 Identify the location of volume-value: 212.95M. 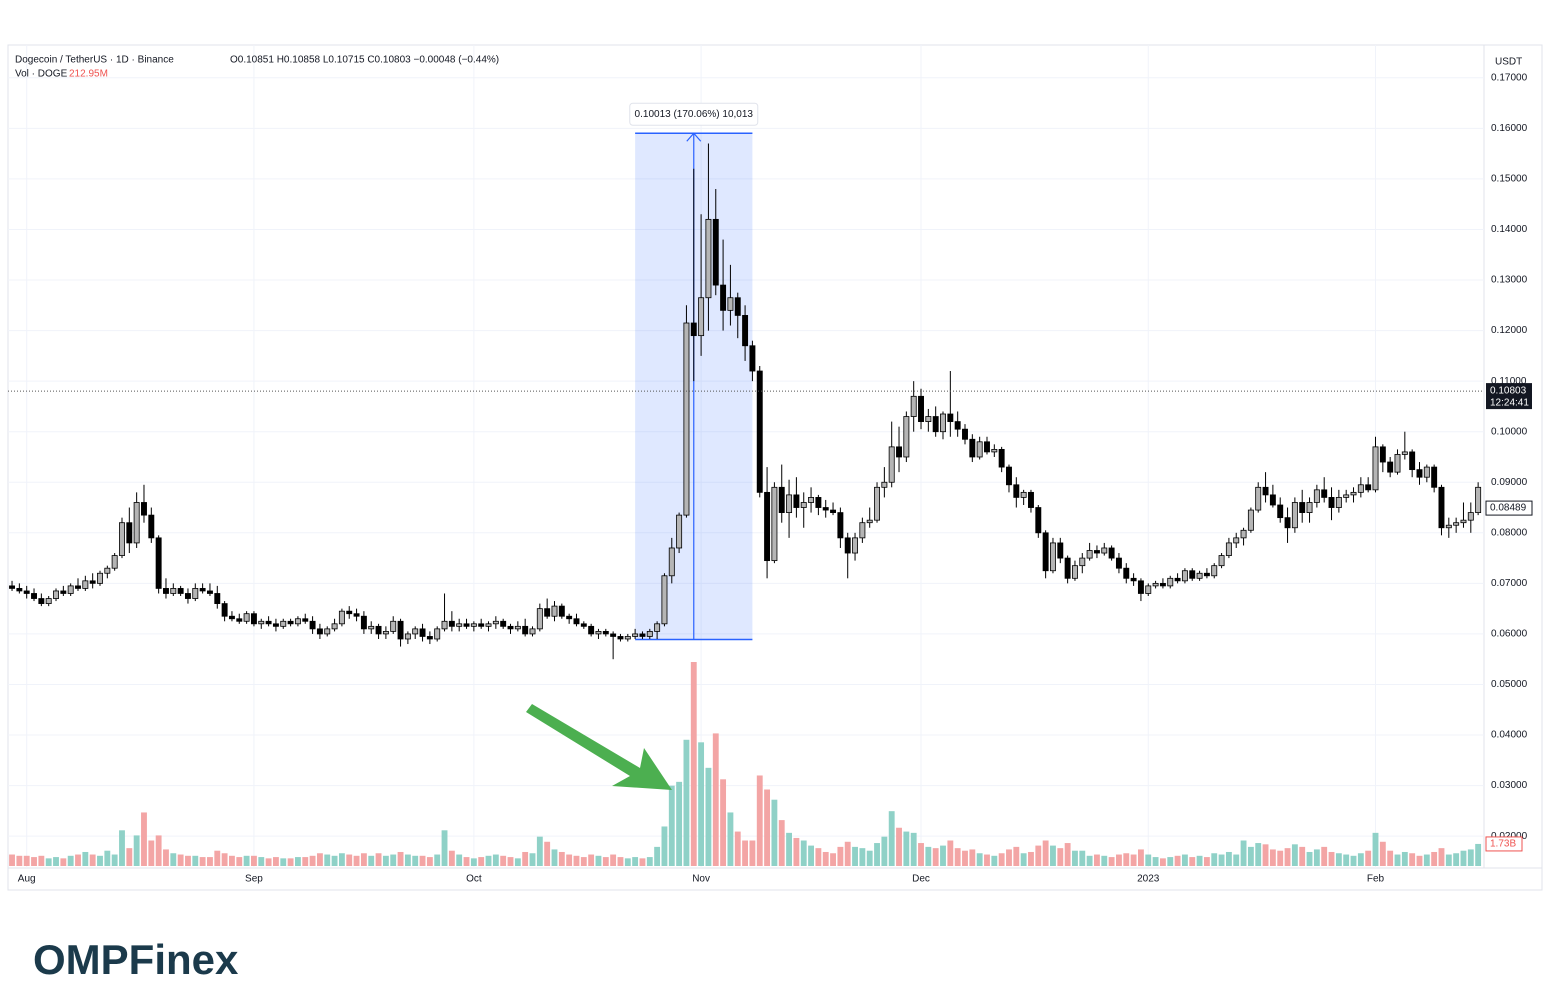
(88, 74).